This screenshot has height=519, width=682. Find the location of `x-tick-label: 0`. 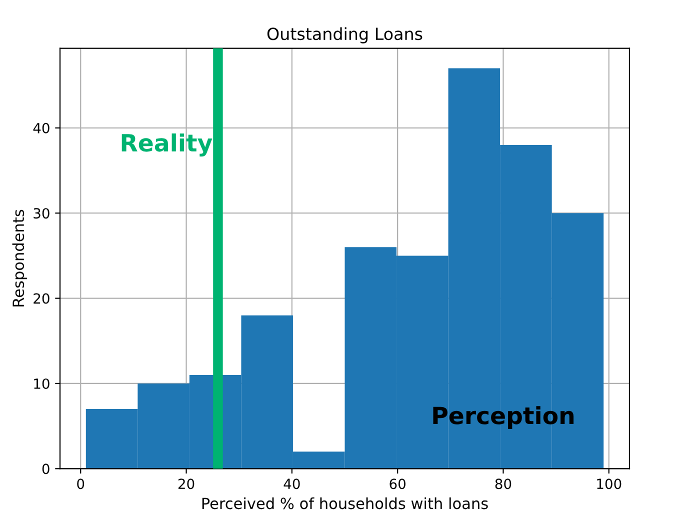

x-tick-label: 0 is located at coordinates (80, 484).